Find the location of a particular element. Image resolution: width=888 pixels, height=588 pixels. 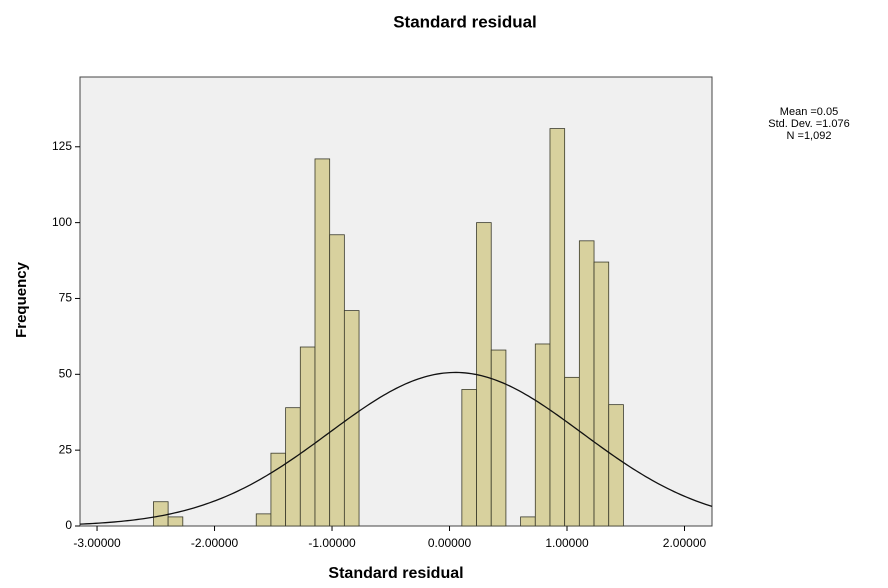

stats-label: Std. Dev. =1.076 is located at coordinates (808, 124).